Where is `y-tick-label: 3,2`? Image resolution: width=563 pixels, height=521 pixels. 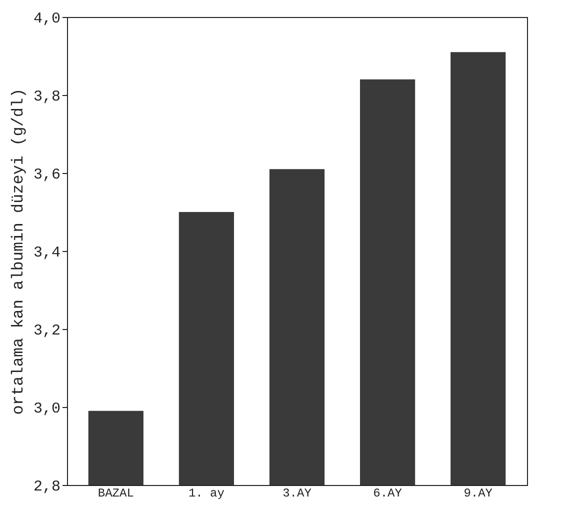 y-tick-label: 3,2 is located at coordinates (46, 331).